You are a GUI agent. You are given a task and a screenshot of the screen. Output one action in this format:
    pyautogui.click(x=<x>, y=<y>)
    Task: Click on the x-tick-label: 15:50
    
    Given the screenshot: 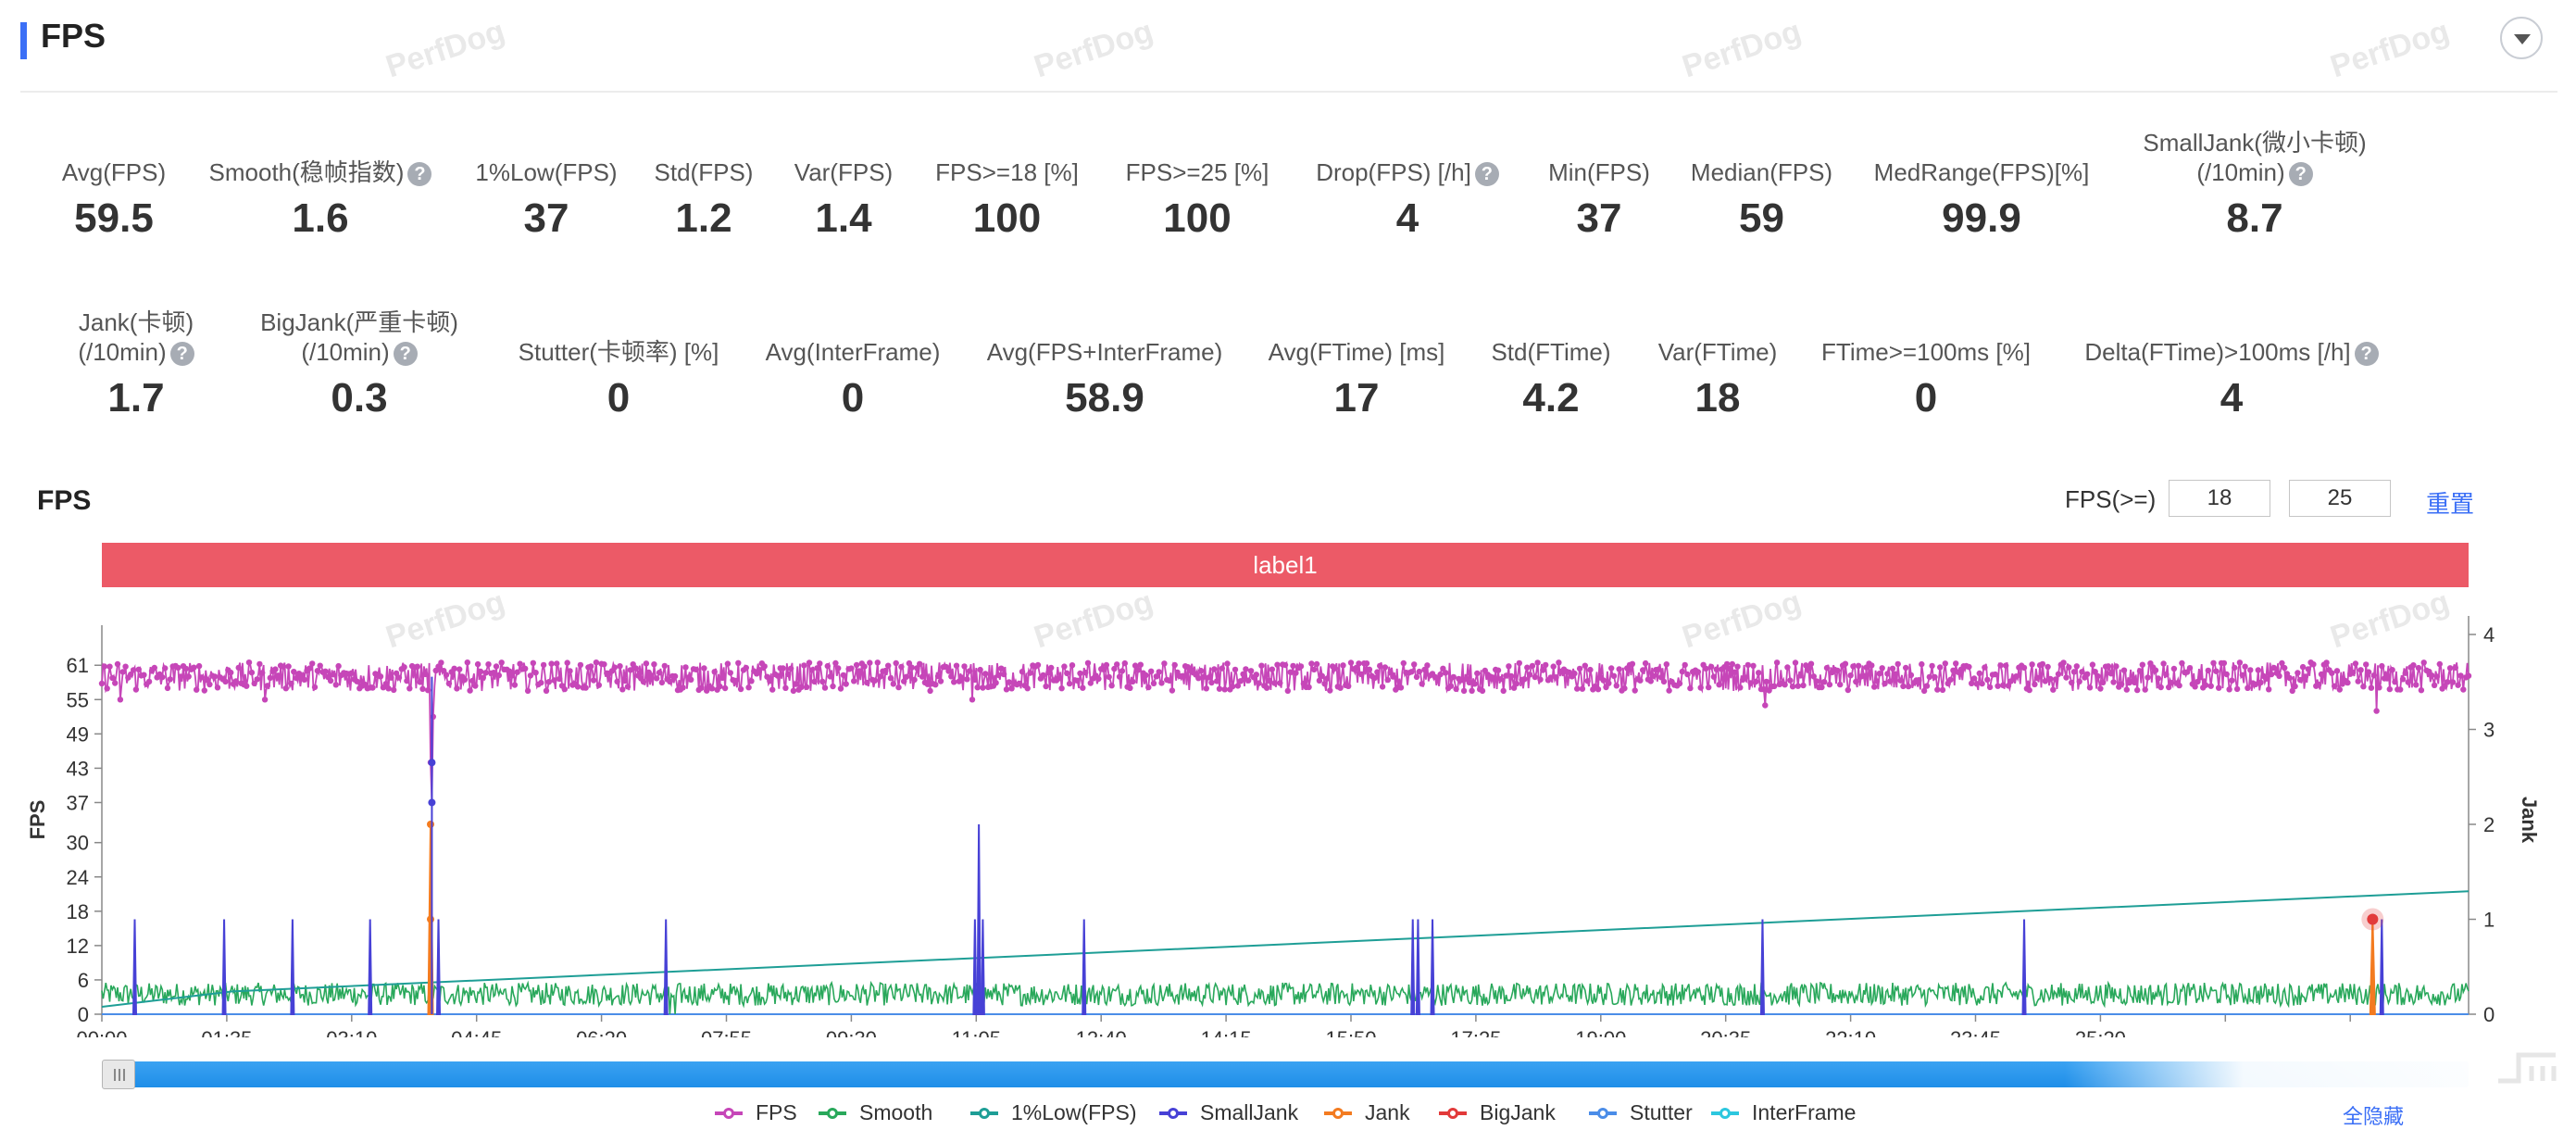 What is the action you would take?
    pyautogui.click(x=1350, y=1032)
    